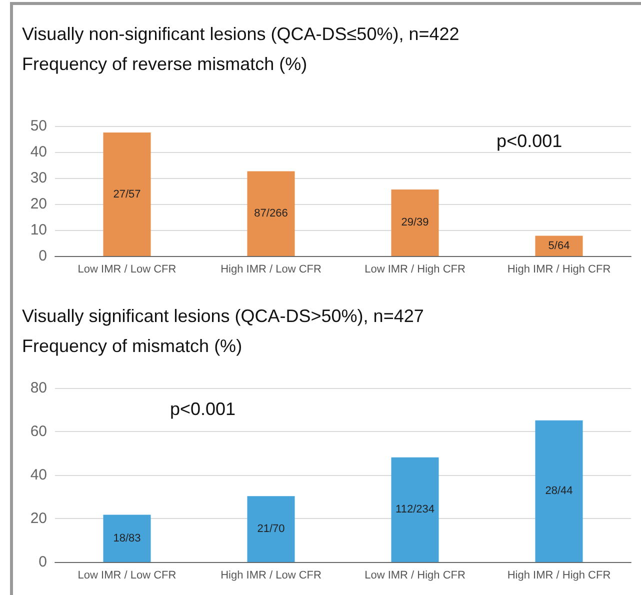 This screenshot has width=641, height=595. I want to click on data-label: 28/44, so click(559, 491).